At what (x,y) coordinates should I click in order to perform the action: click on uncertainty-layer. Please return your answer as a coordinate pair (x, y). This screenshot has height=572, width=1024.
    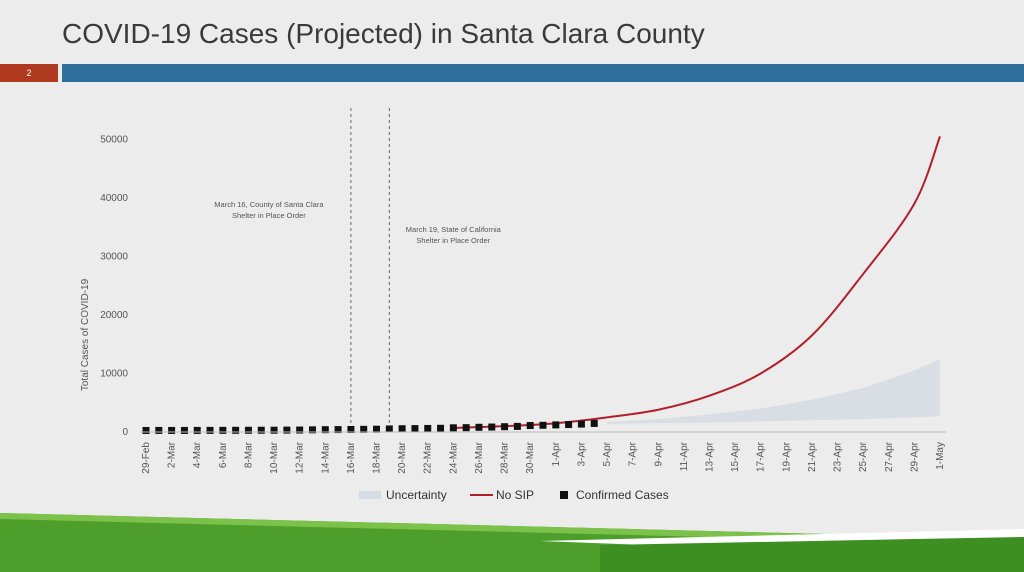
    Looking at the image, I should click on (773, 391).